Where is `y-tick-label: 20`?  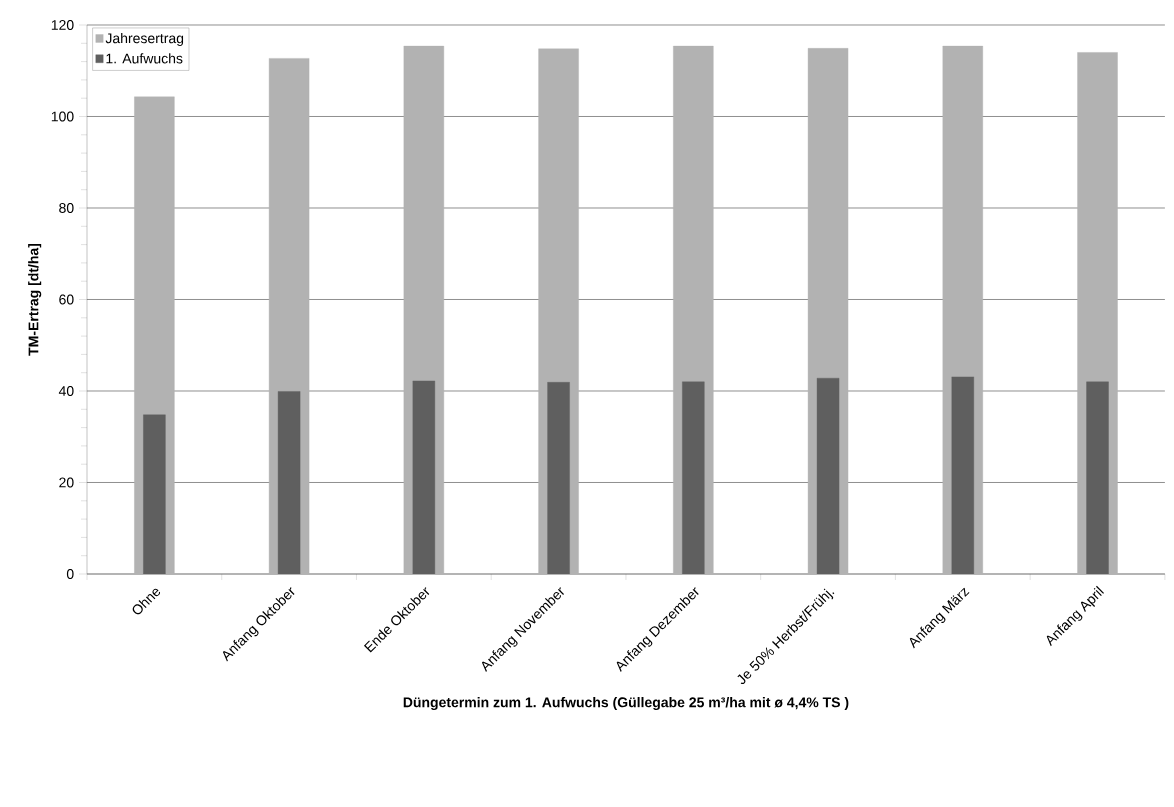
y-tick-label: 20 is located at coordinates (66, 482).